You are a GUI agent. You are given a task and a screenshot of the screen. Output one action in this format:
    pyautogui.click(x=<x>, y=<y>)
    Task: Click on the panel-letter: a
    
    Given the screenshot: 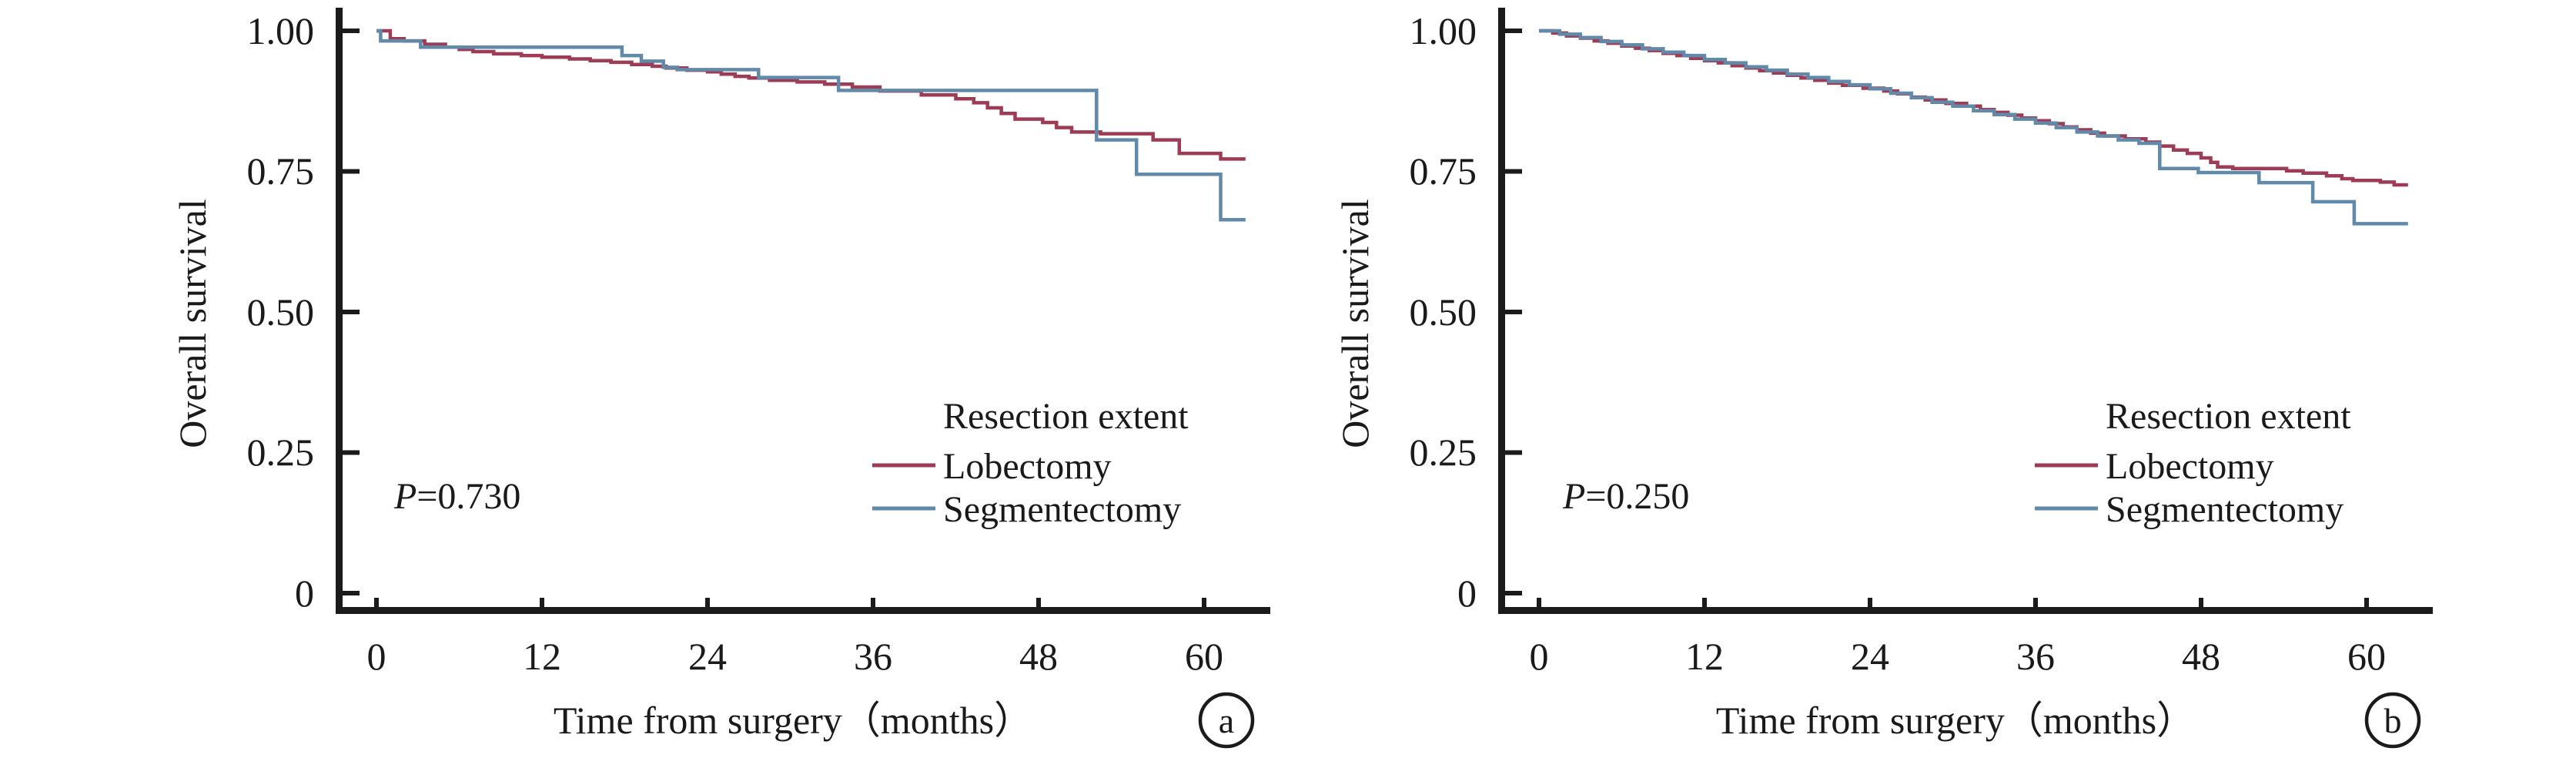 What is the action you would take?
    pyautogui.click(x=1226, y=721)
    